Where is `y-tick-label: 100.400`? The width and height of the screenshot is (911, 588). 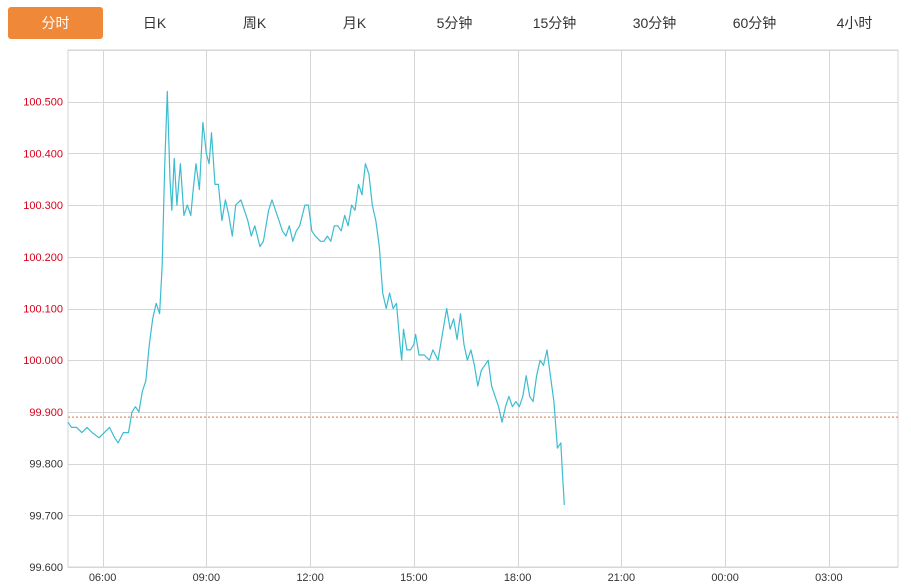 y-tick-label: 100.400 is located at coordinates (43, 154).